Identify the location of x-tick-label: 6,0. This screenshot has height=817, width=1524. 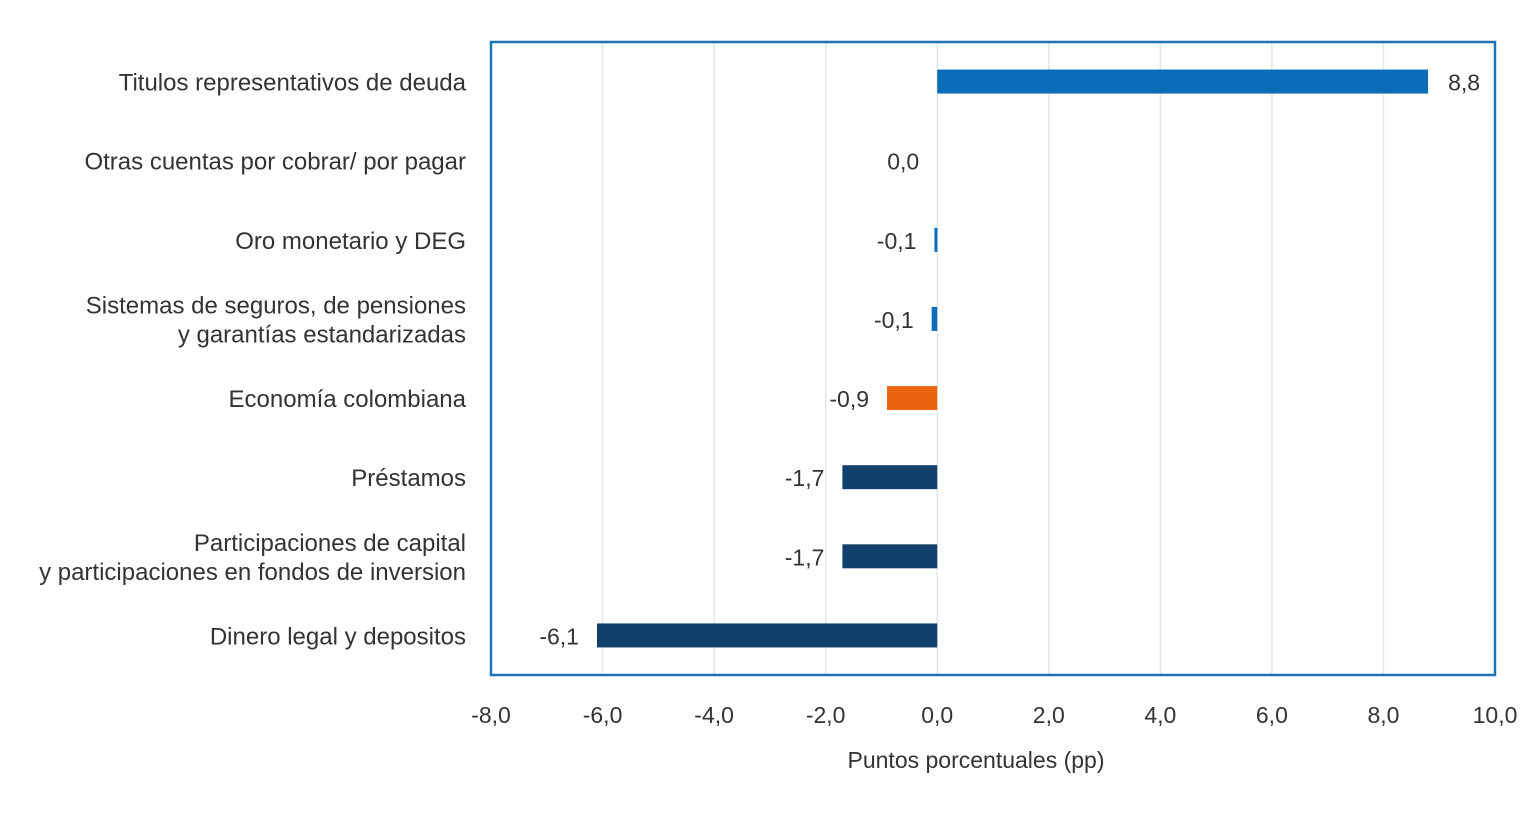
(1272, 715).